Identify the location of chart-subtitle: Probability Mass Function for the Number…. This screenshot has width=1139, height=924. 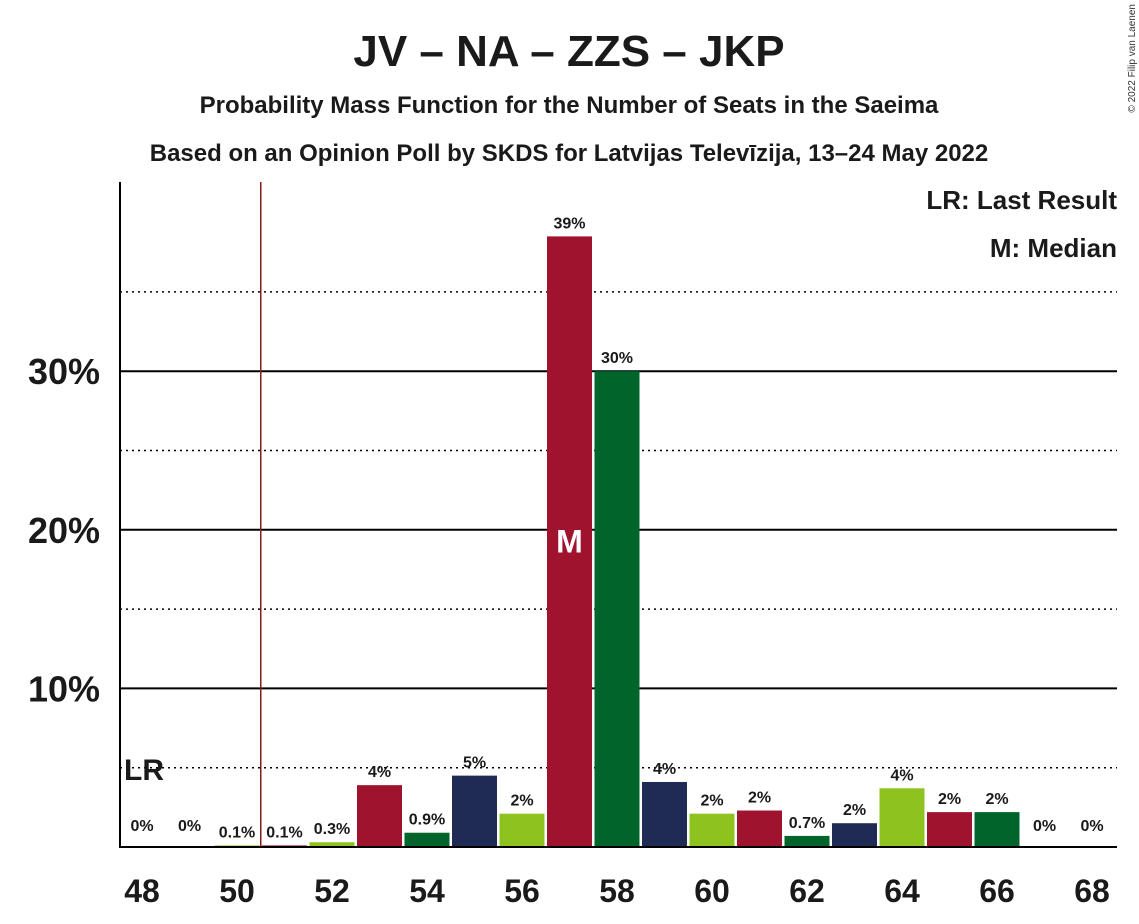
(569, 105).